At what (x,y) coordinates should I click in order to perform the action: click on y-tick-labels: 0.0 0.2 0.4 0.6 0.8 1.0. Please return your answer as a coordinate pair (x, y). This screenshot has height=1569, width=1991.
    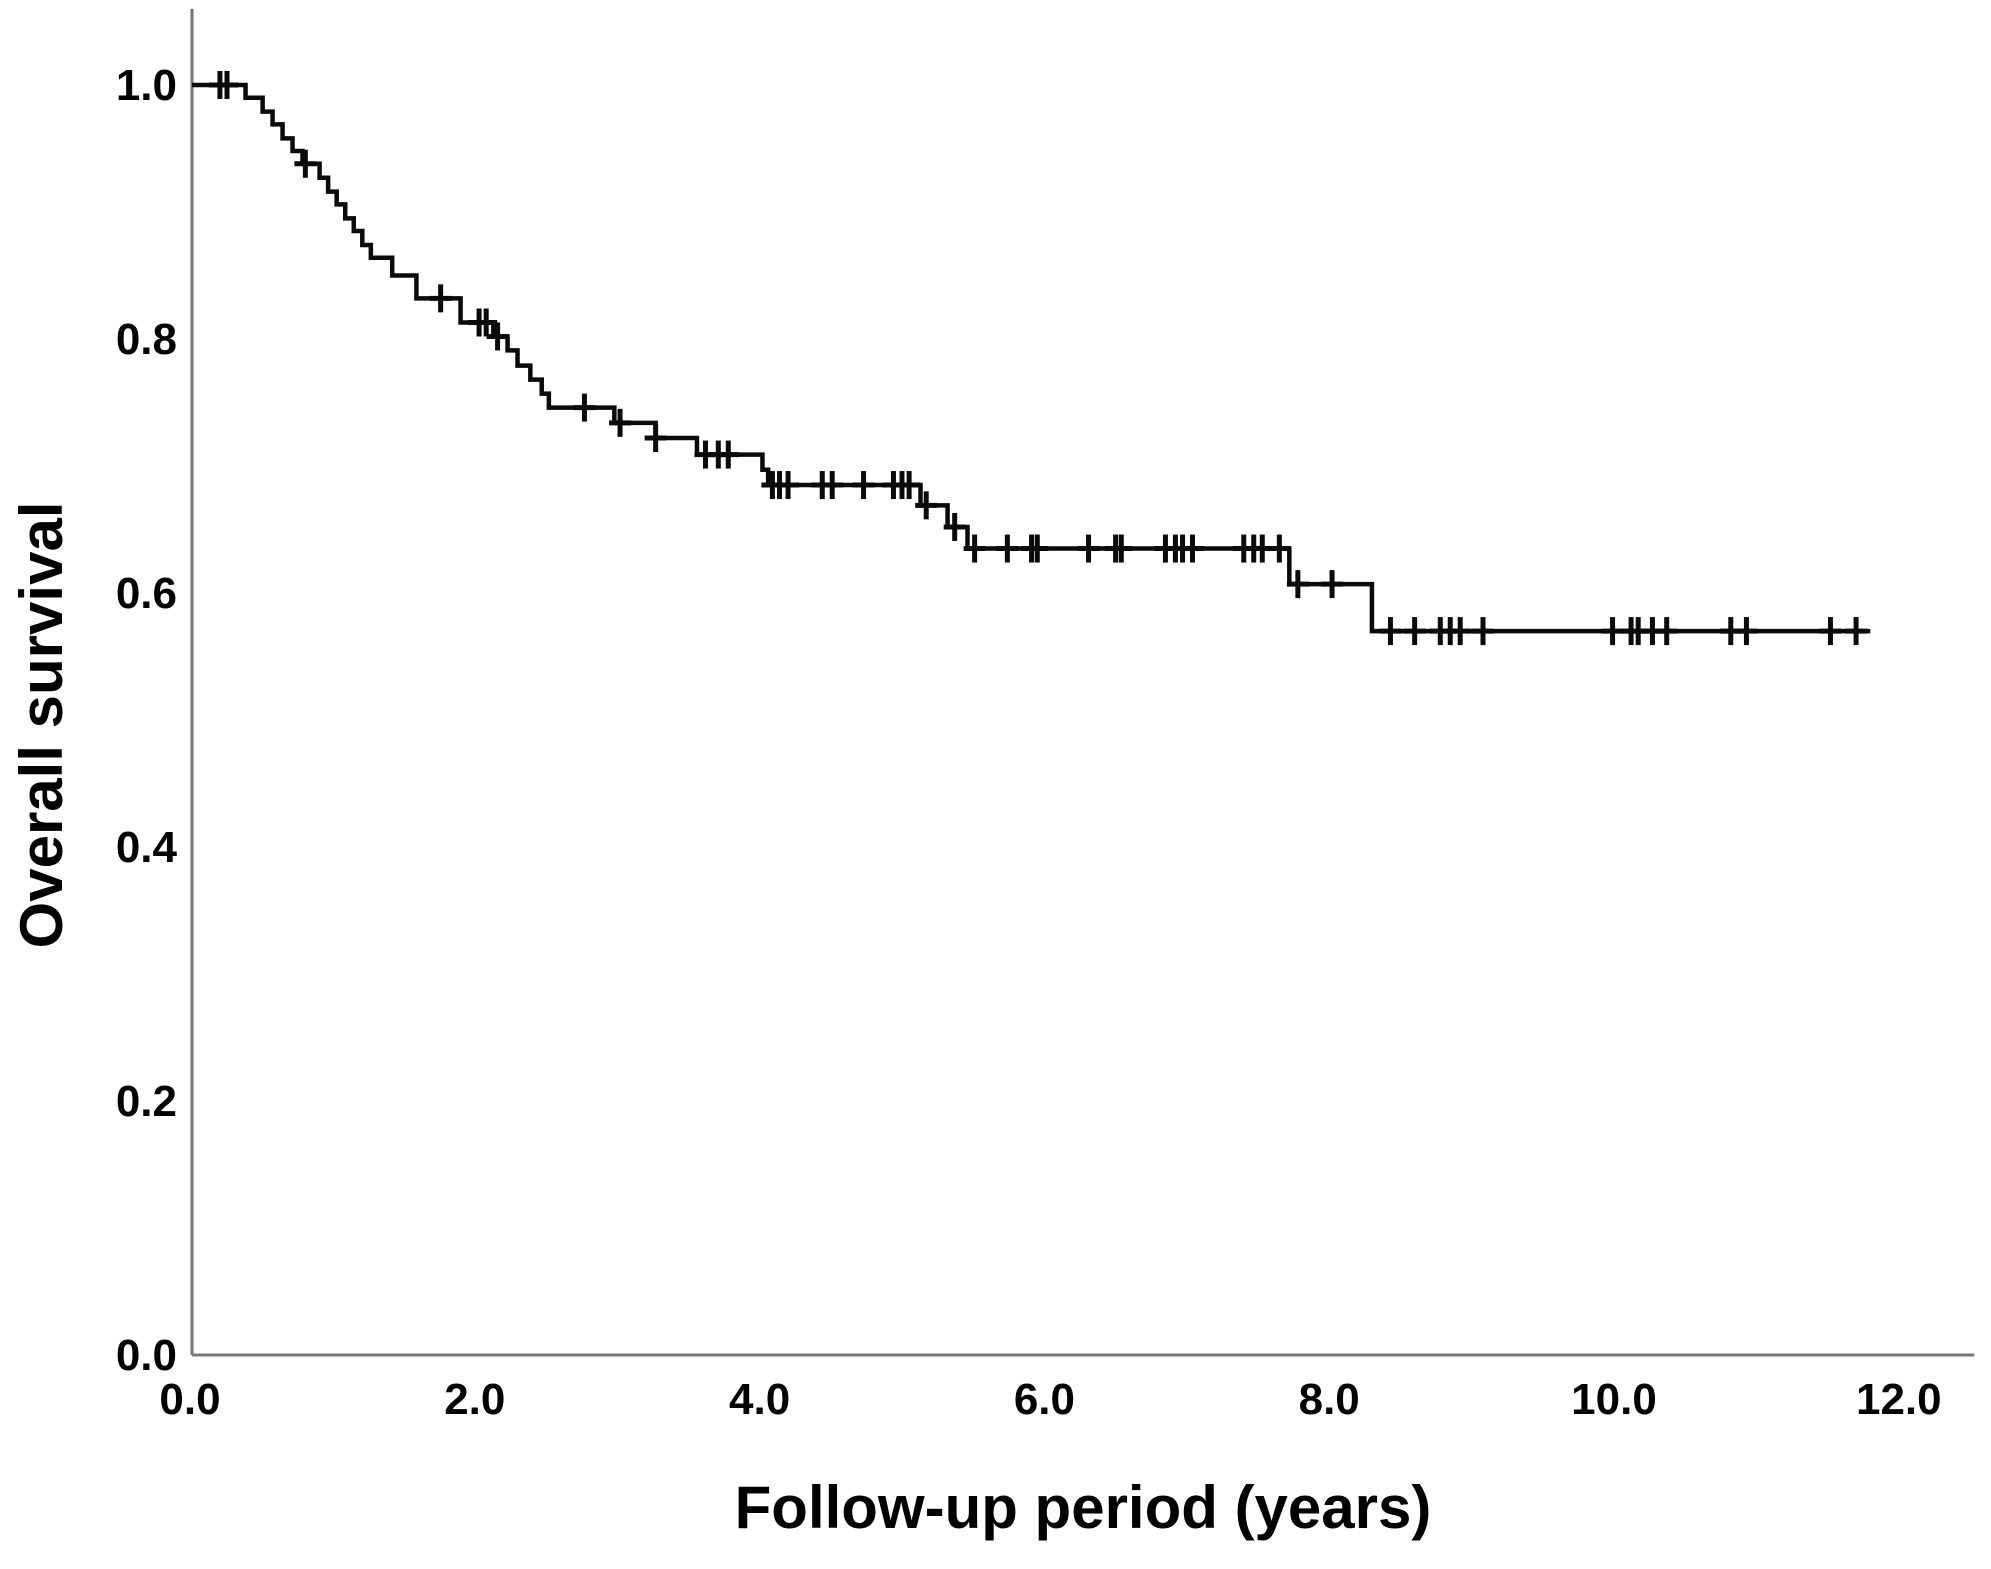
    Looking at the image, I should click on (147, 720).